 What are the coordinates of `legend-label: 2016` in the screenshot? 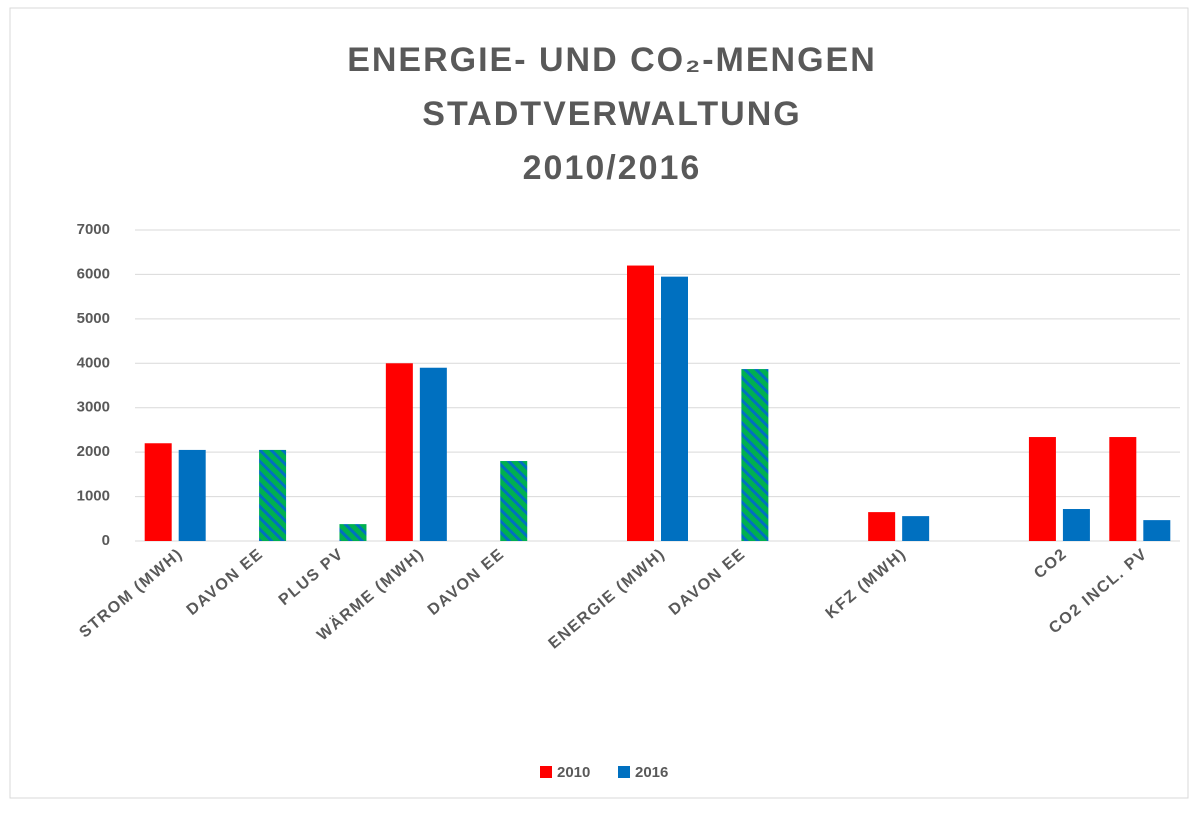 It's located at (651, 772).